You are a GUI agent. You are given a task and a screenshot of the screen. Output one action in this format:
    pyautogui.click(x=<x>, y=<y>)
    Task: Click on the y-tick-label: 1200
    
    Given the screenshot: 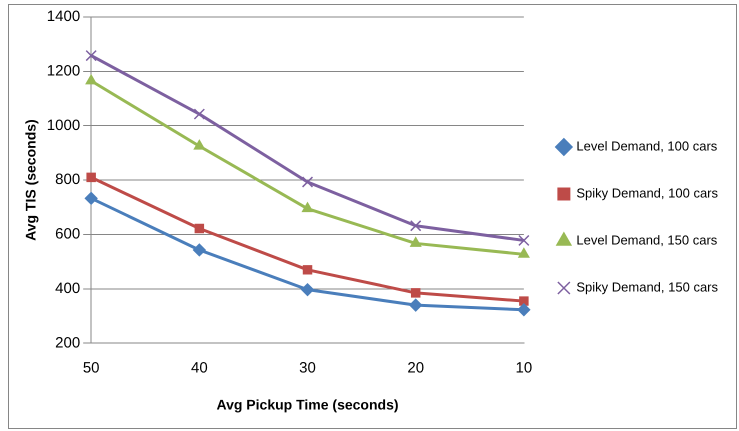 What is the action you would take?
    pyautogui.click(x=63, y=71)
    